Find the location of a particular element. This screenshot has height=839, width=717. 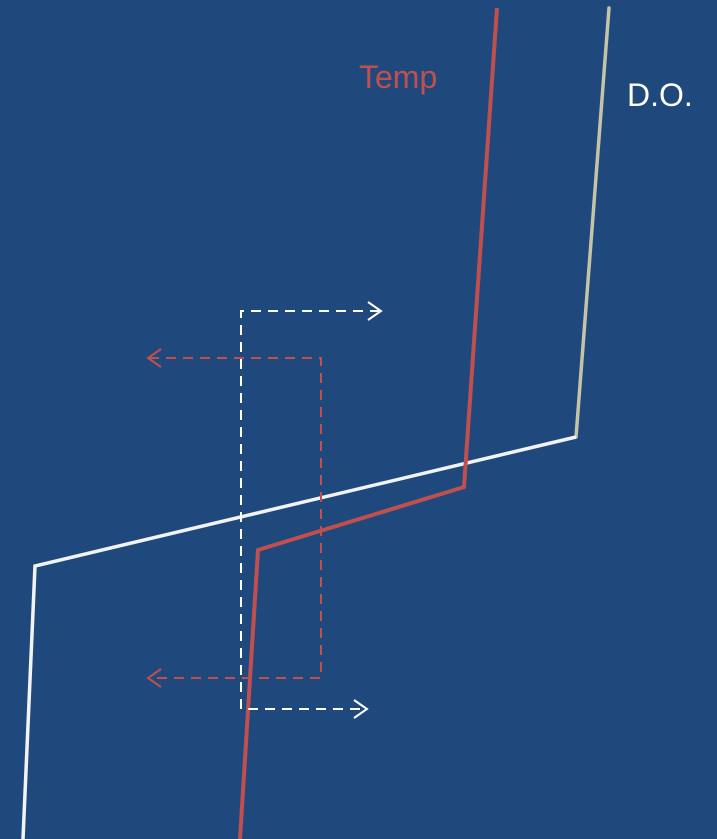

white-dashed-bracket is located at coordinates (310, 510).